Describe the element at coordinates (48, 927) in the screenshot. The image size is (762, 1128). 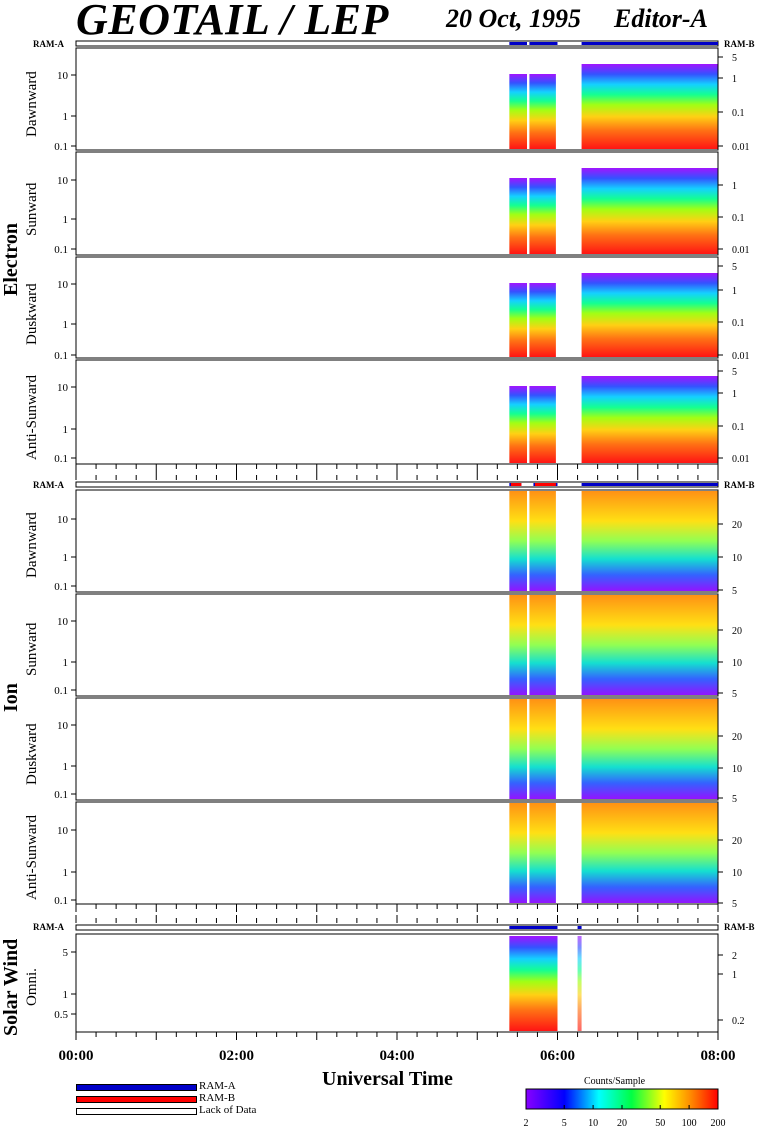
I see `ram-a-label-solar-wind: RAM-A` at that location.